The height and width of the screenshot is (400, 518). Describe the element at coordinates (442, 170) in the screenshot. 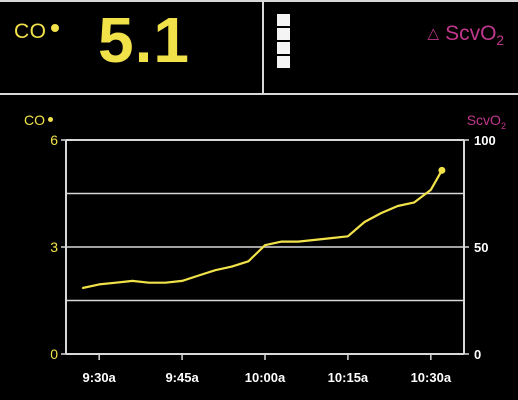

I see `co-current-marker` at that location.